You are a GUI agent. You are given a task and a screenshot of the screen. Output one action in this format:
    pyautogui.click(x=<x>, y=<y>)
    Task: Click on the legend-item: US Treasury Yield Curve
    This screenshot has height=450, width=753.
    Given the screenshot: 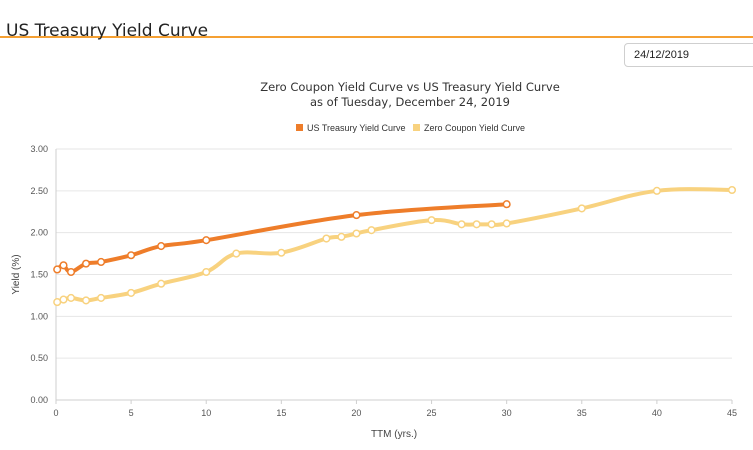 What is the action you would take?
    pyautogui.click(x=351, y=128)
    